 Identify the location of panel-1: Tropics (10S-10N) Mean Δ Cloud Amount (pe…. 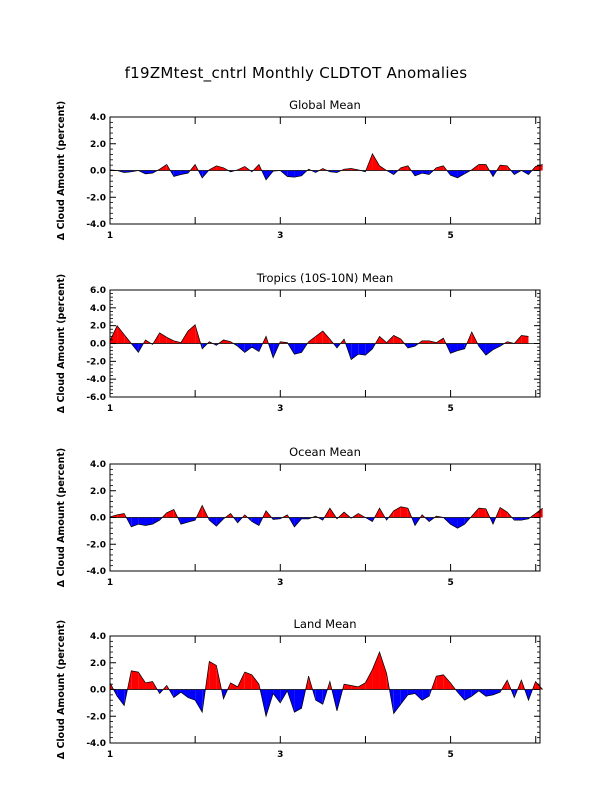
(298, 342).